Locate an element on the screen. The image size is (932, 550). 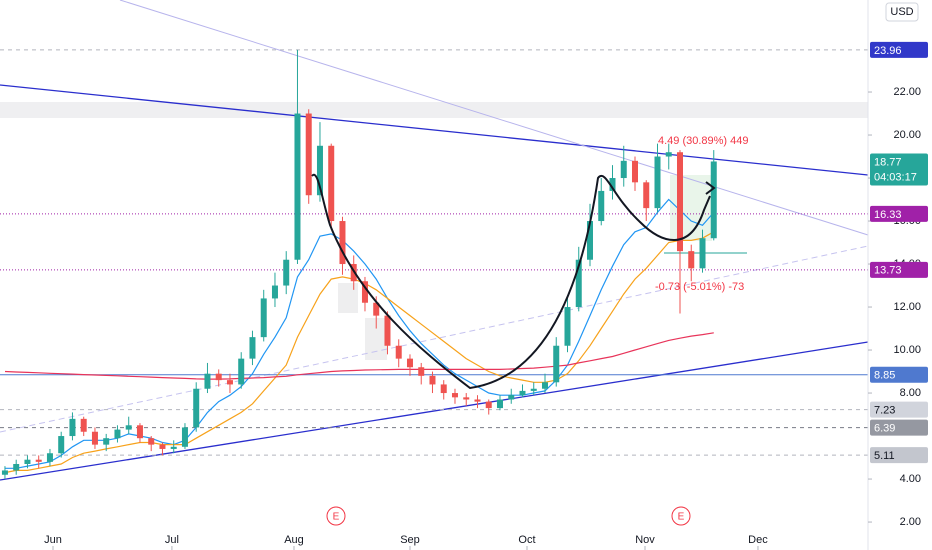
price-label: 8.85 is located at coordinates (884, 376).